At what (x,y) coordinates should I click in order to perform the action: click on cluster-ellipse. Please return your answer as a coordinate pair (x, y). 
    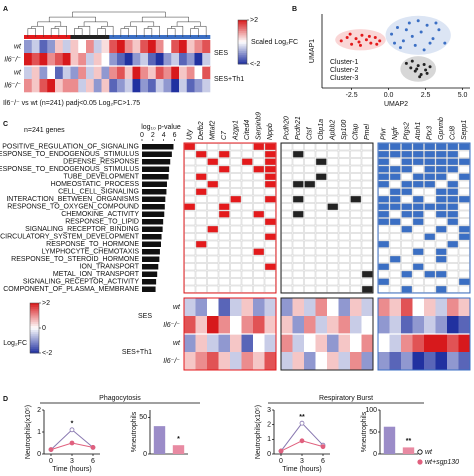
    Looking at the image, I should click on (360, 40).